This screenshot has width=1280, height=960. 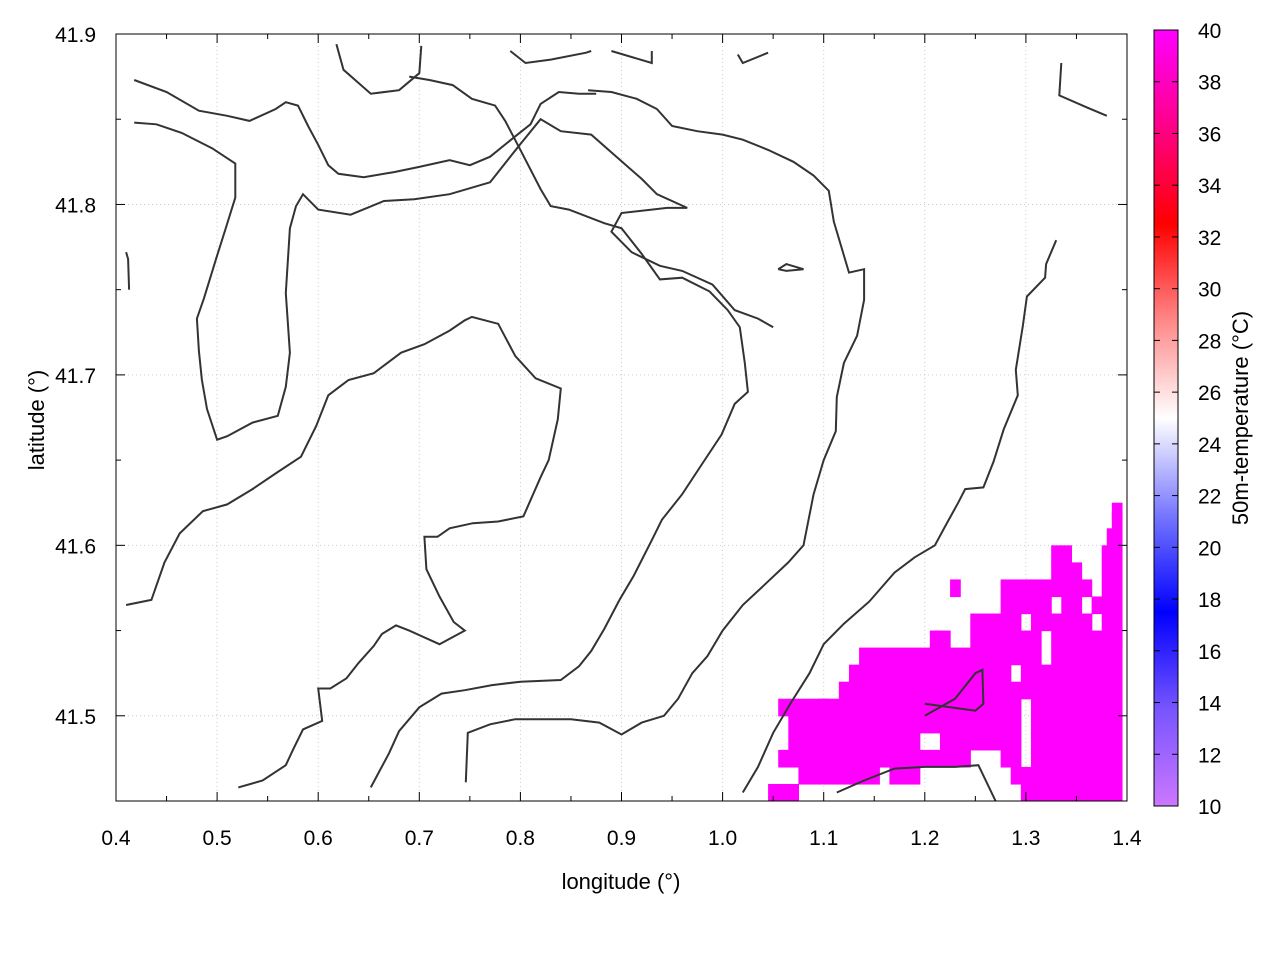 I want to click on colorbar-tick-label: 14, so click(x=1210, y=704).